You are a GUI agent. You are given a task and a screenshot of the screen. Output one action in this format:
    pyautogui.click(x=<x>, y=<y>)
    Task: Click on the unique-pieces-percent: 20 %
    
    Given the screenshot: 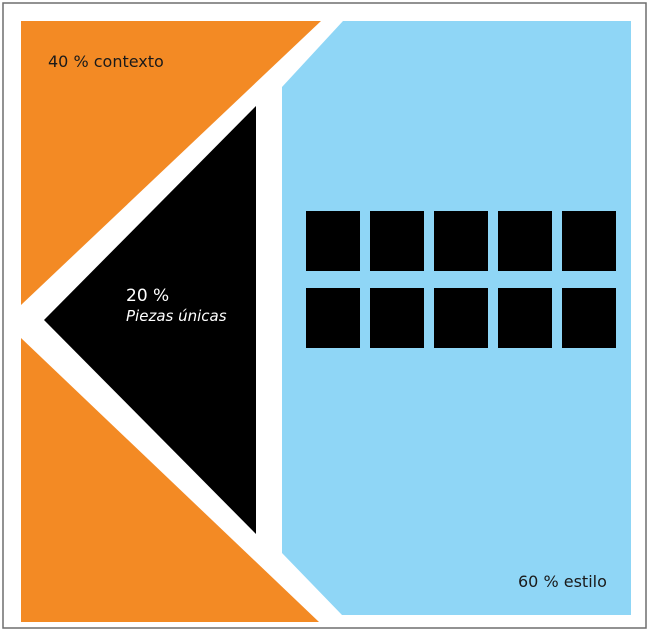 What is the action you would take?
    pyautogui.click(x=148, y=296)
    